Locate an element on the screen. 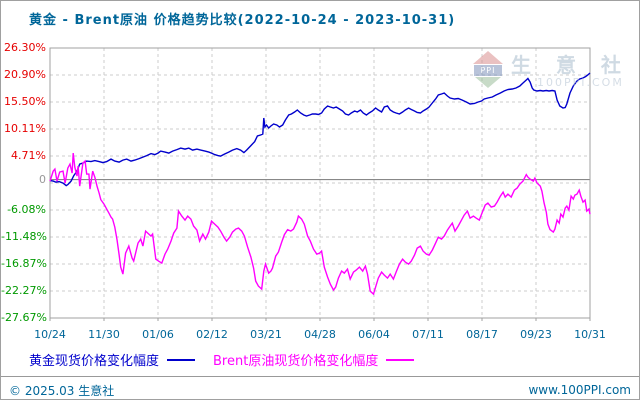 The height and width of the screenshot is (400, 640). y-axis-label: 0 is located at coordinates (42, 179).